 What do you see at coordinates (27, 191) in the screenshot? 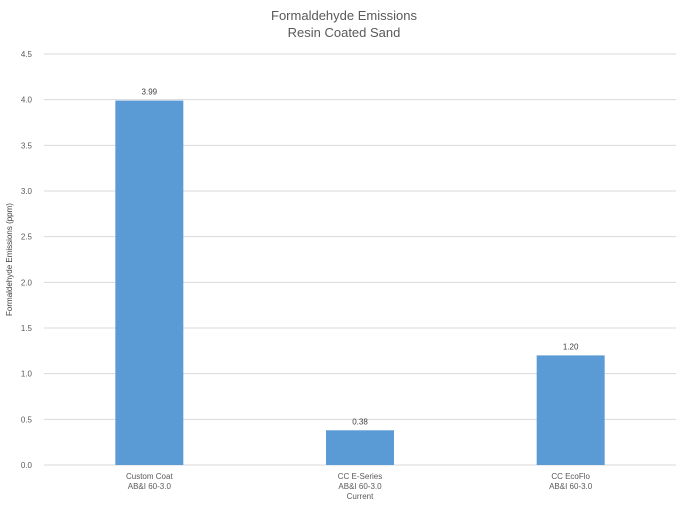
I see `y-tick-label: 3.0` at bounding box center [27, 191].